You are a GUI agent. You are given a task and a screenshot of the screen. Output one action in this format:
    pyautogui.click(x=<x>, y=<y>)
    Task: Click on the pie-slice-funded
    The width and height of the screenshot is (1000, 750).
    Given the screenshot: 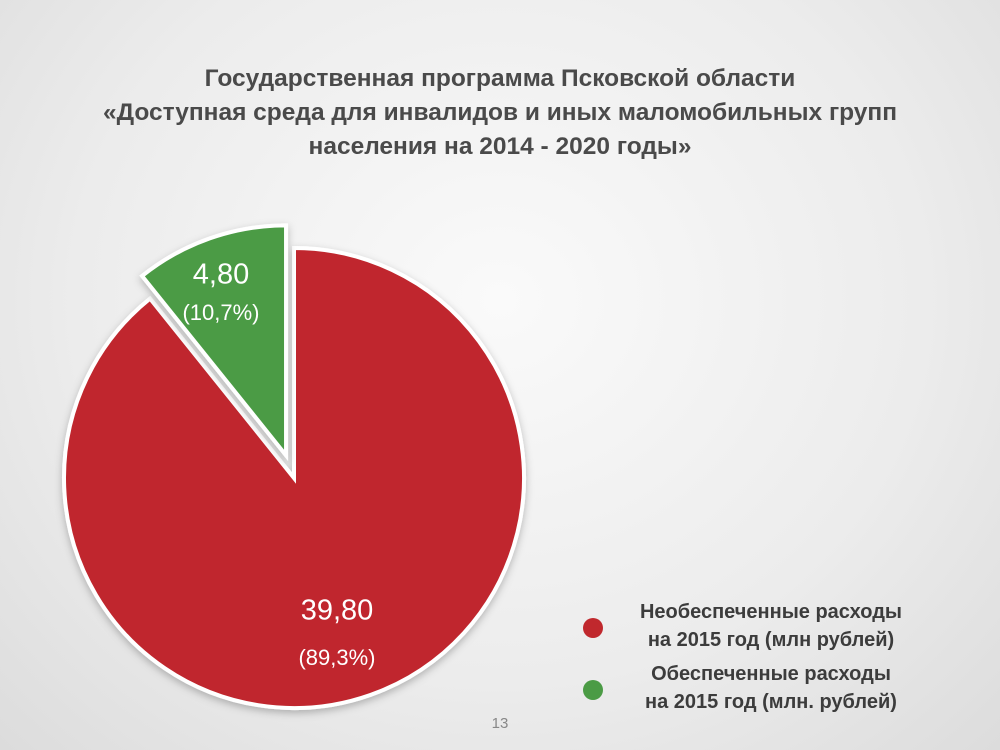 What is the action you would take?
    pyautogui.click(x=214, y=342)
    